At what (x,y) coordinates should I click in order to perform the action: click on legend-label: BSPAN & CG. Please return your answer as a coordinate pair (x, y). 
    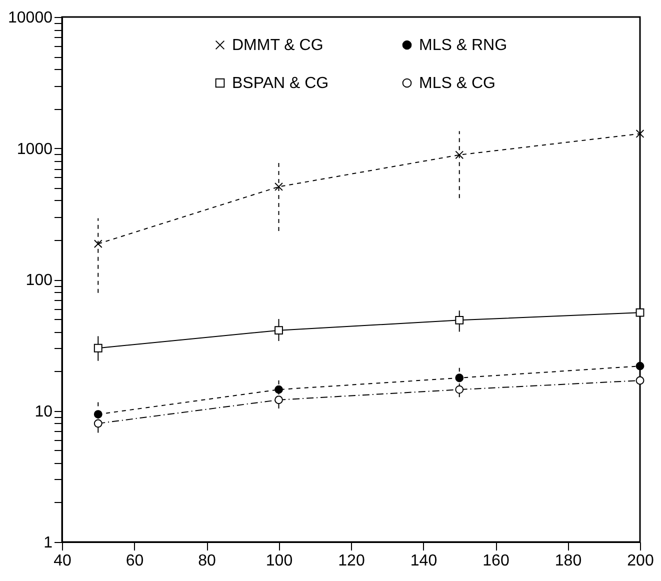
    Looking at the image, I should click on (280, 83).